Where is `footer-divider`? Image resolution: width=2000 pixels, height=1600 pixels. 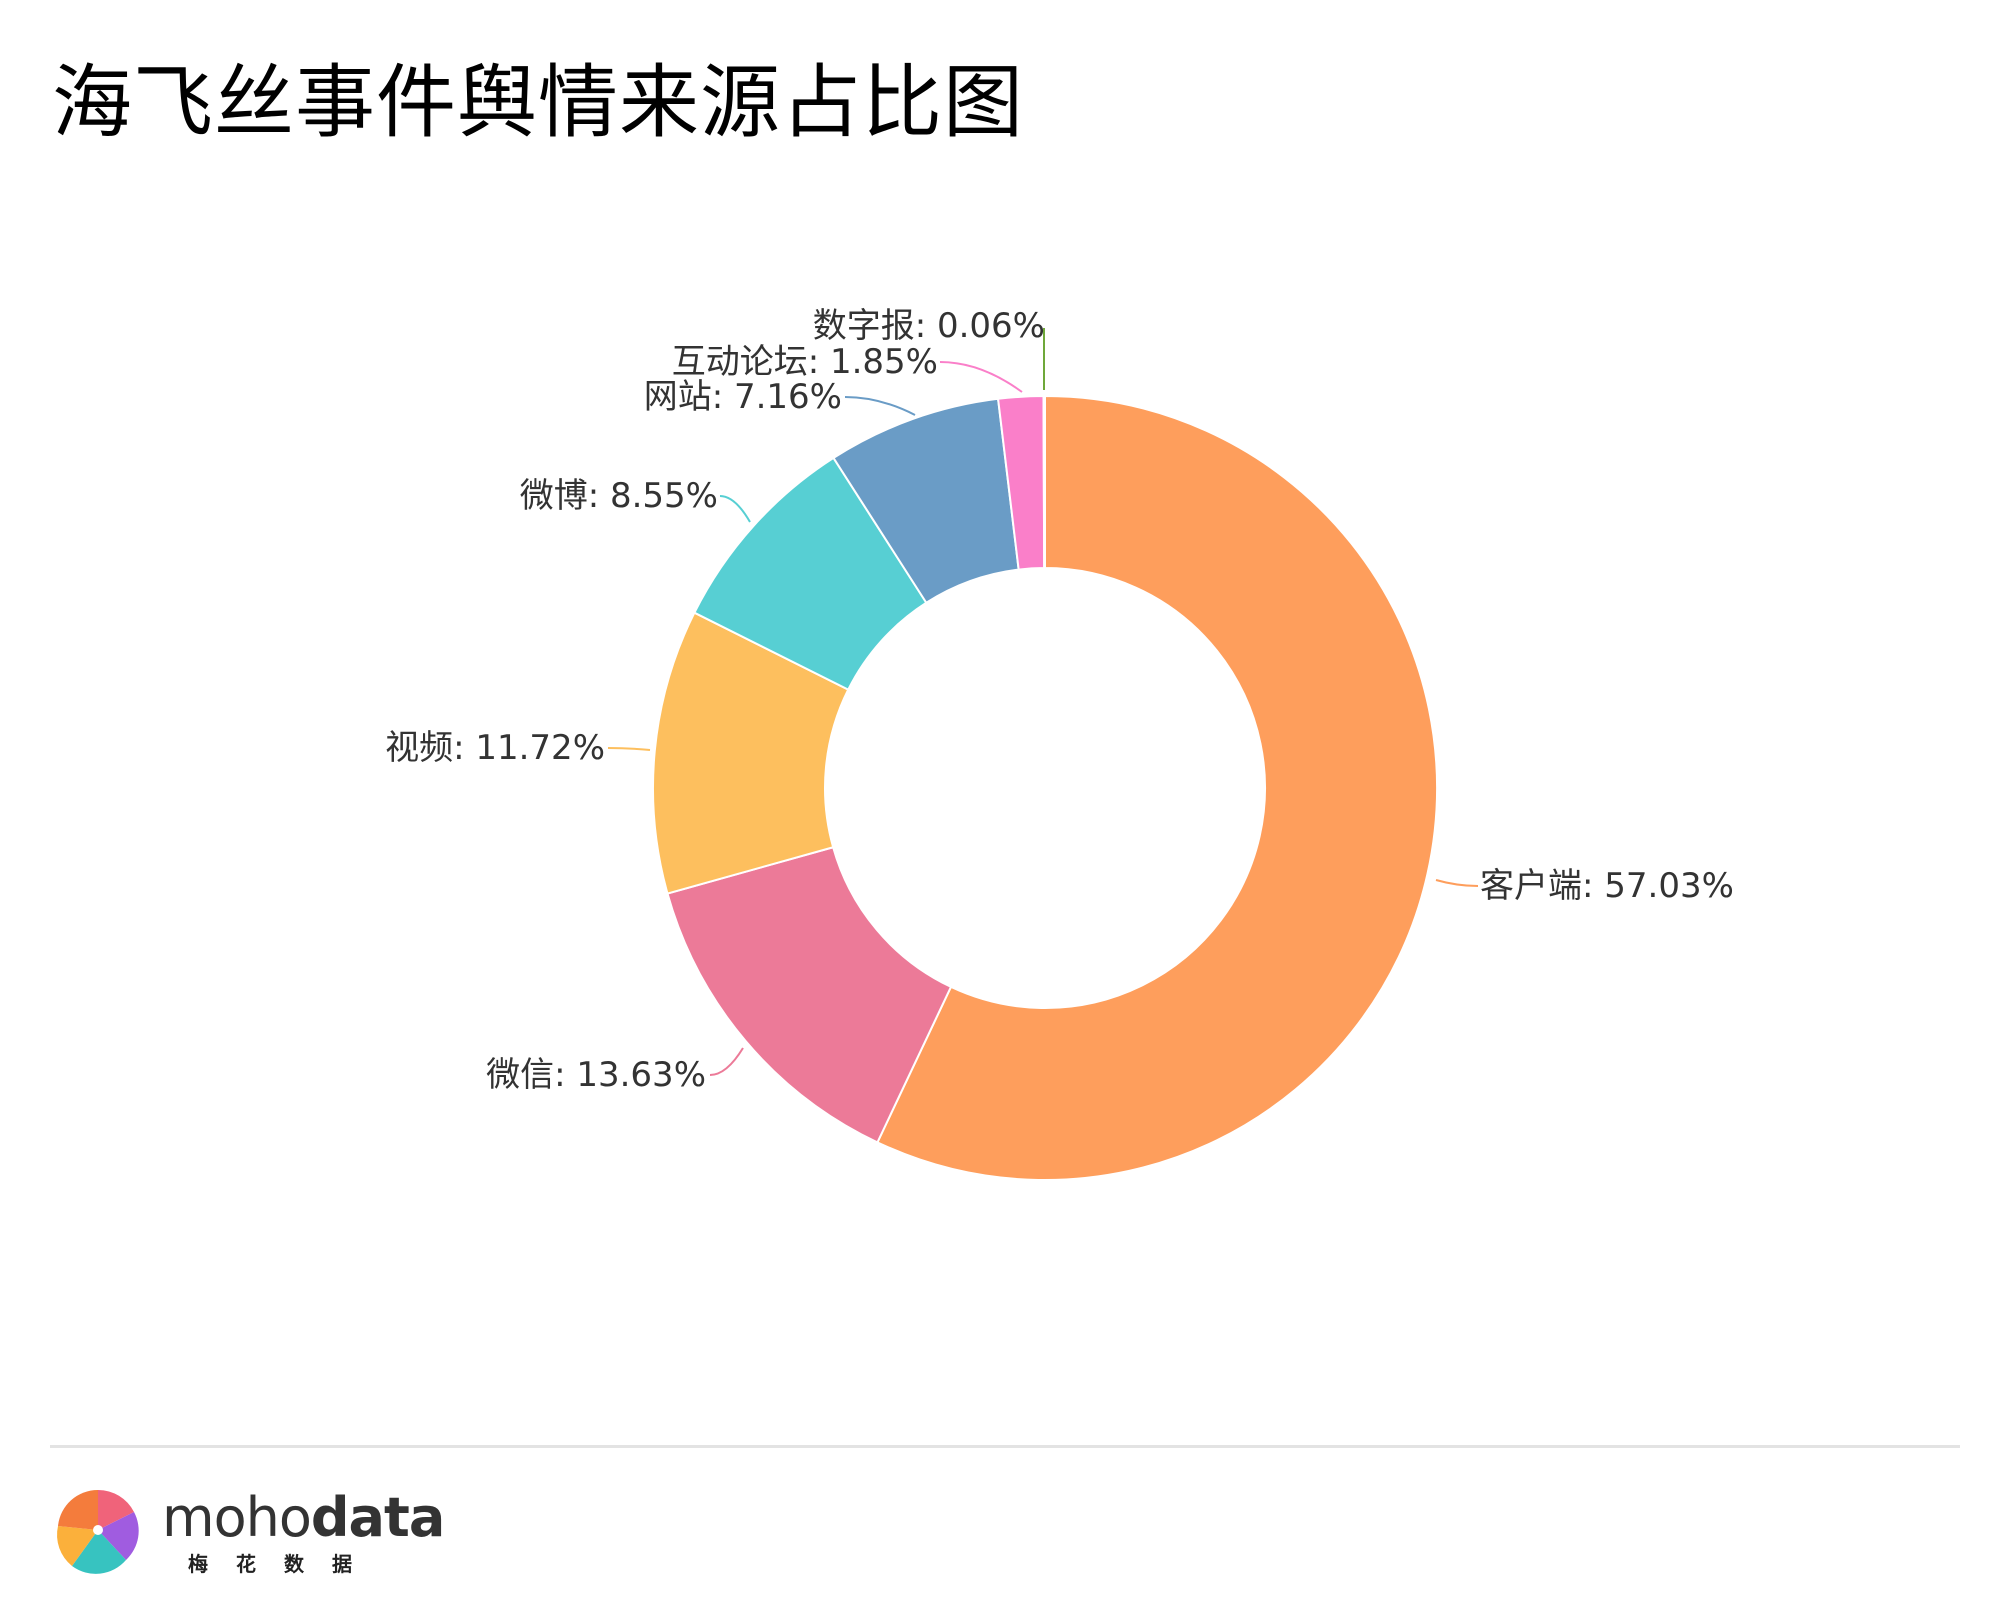 footer-divider is located at coordinates (1005, 1446).